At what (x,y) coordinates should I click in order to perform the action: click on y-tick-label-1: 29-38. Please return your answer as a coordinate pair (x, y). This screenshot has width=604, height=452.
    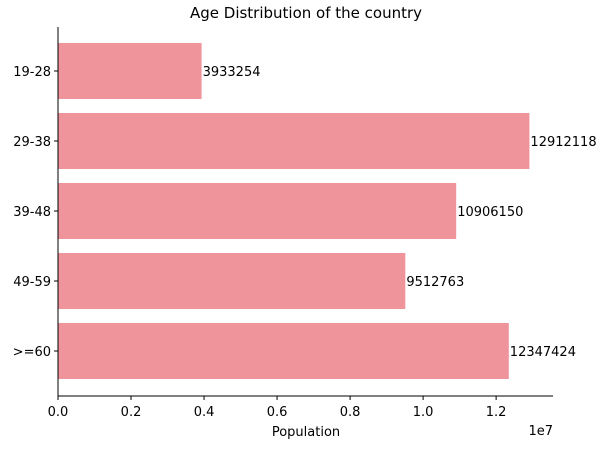
    Looking at the image, I should click on (32, 142).